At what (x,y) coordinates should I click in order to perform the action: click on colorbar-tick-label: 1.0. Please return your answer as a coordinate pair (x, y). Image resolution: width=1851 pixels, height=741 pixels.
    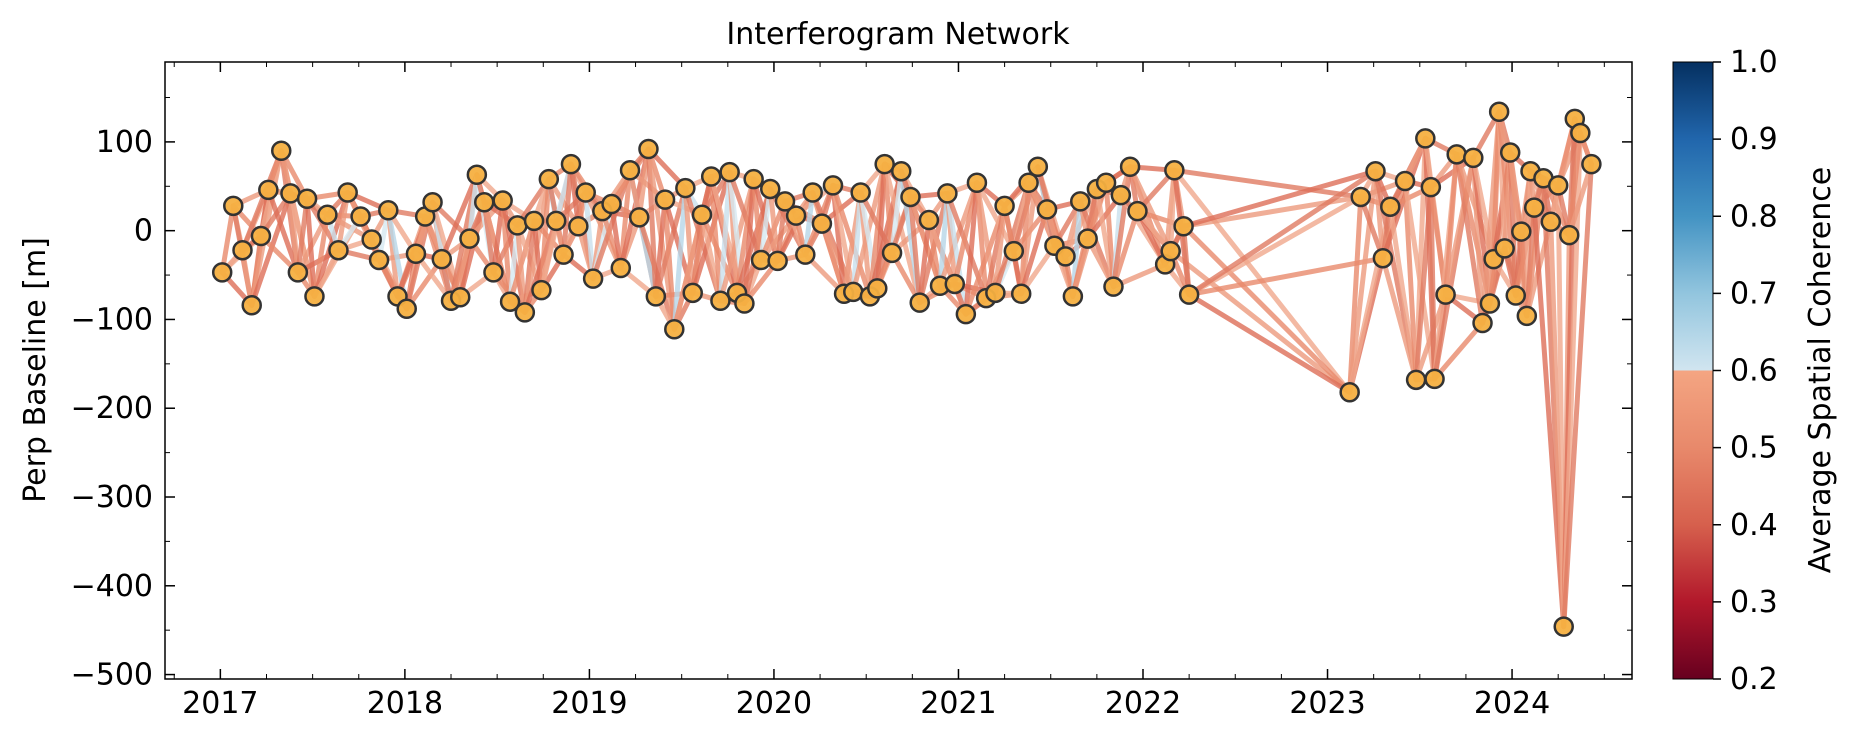
    Looking at the image, I should click on (1754, 62).